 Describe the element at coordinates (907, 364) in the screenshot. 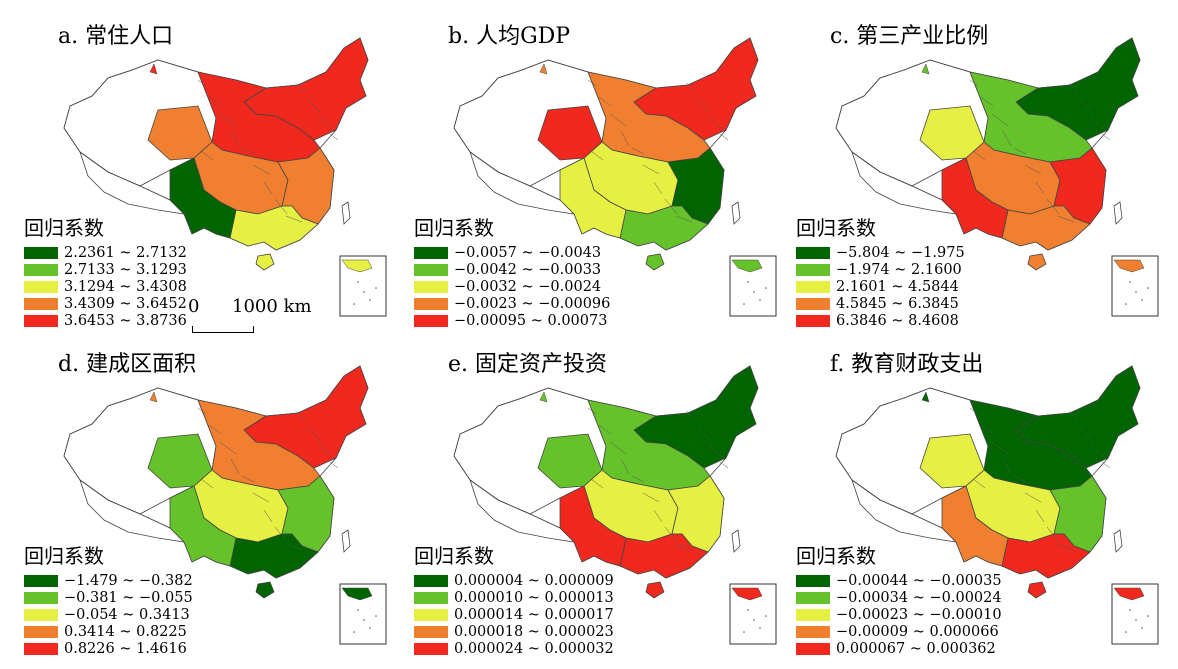

I see `panel-title: f. 教育财政支出` at that location.